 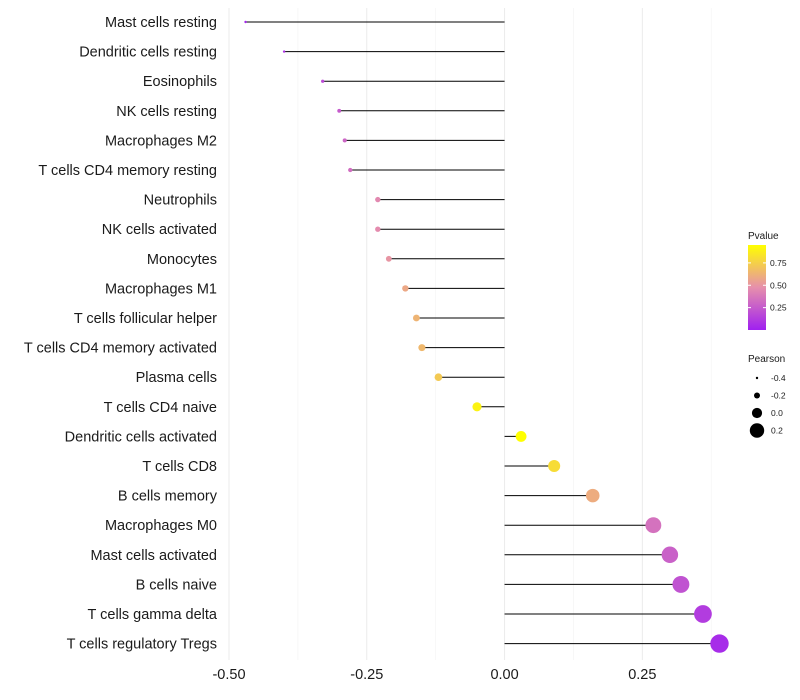 What do you see at coordinates (778, 378) in the screenshot?
I see `pearson-key-label: -0.4` at bounding box center [778, 378].